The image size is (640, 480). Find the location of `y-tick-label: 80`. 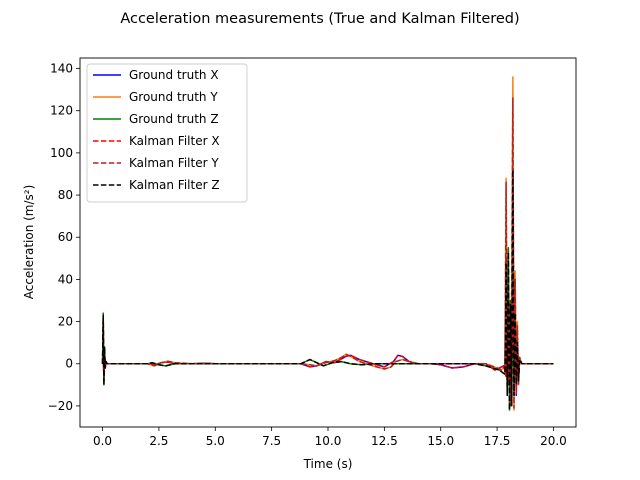

y-tick-label: 80 is located at coordinates (65, 195).